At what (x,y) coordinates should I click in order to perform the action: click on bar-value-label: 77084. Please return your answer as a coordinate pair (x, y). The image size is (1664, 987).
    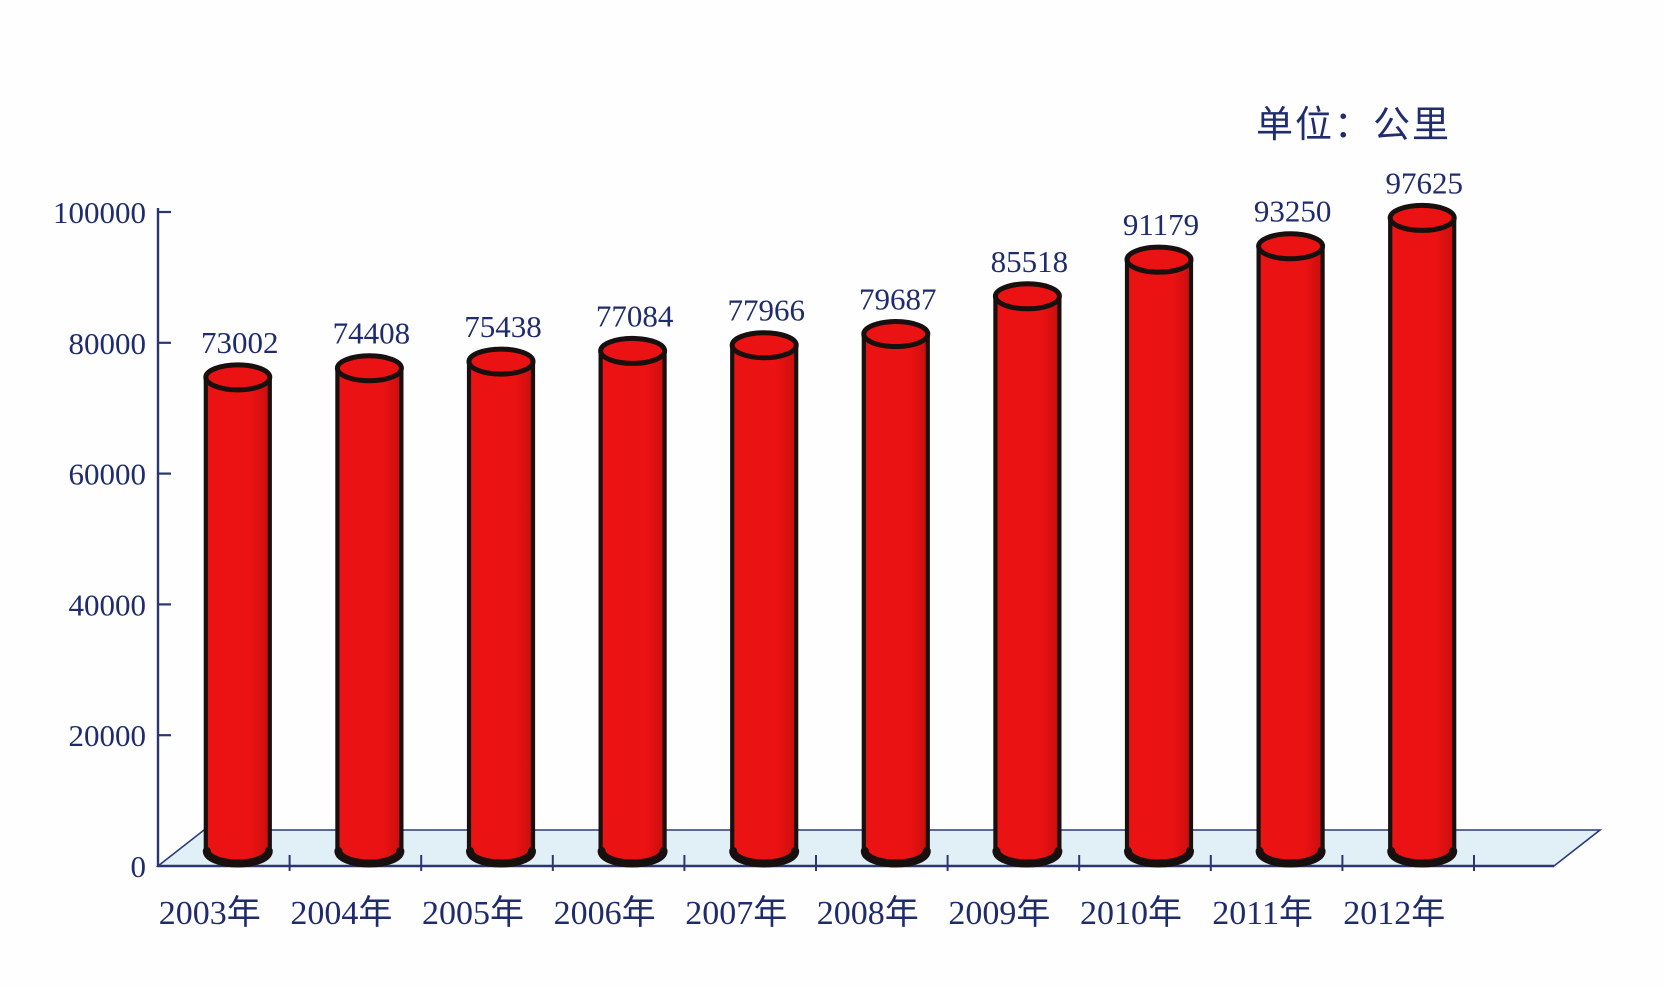
    Looking at the image, I should click on (635, 315).